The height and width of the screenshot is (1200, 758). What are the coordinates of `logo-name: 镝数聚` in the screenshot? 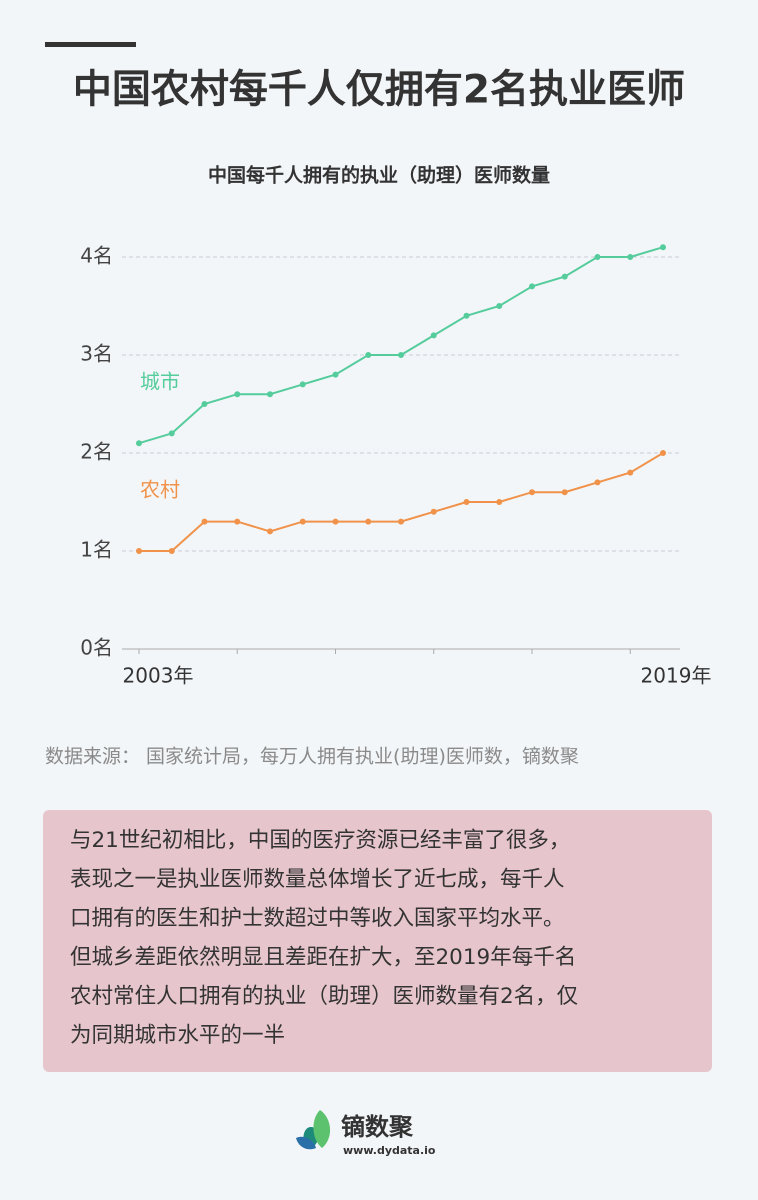 It's located at (377, 1127).